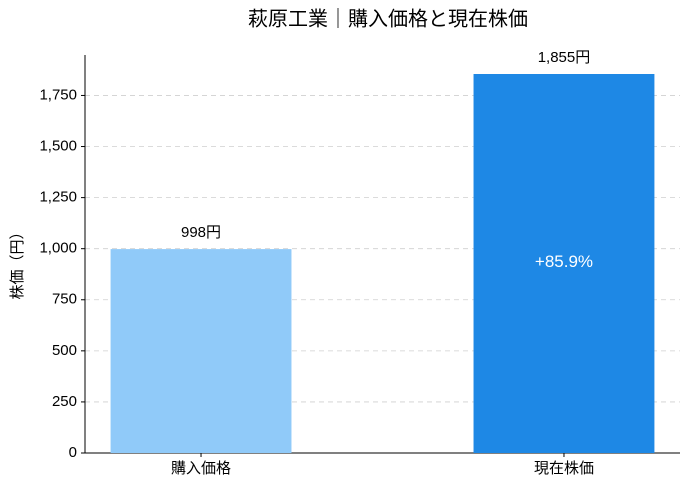 Image resolution: width=690 pixels, height=489 pixels. I want to click on bar, so click(201, 351).